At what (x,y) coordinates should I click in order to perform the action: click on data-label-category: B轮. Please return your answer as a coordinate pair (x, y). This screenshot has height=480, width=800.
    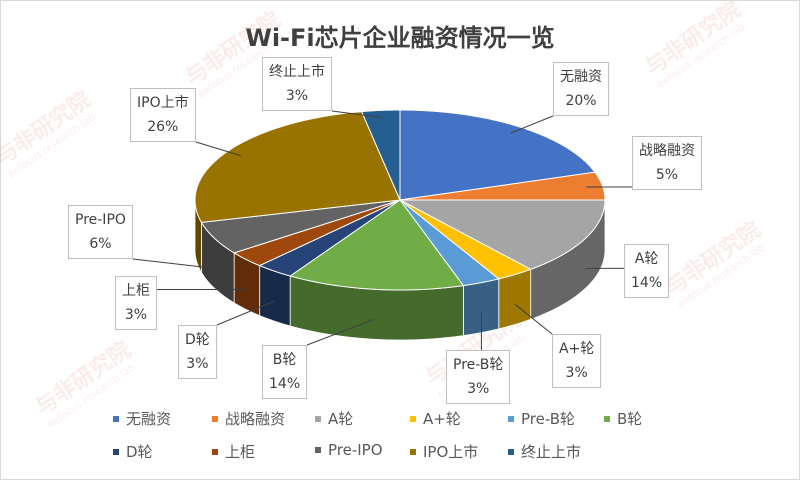
    Looking at the image, I should click on (284, 360).